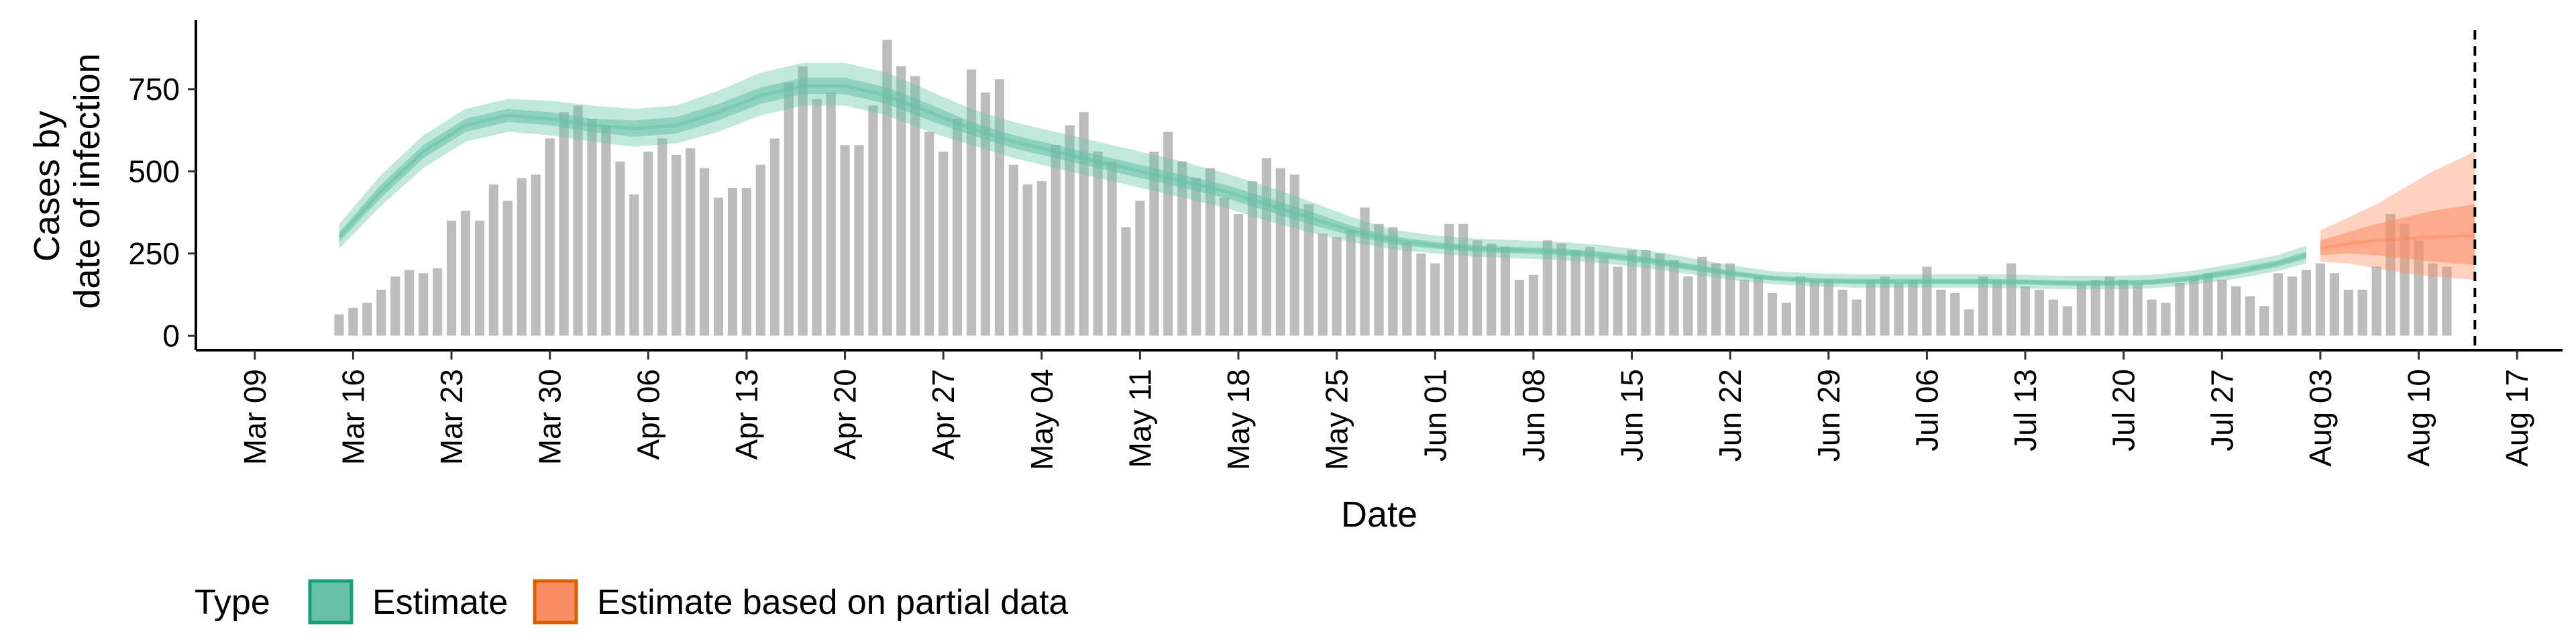 Image resolution: width=2576 pixels, height=644 pixels. Describe the element at coordinates (232, 602) in the screenshot. I see `legend-title: Type` at that location.